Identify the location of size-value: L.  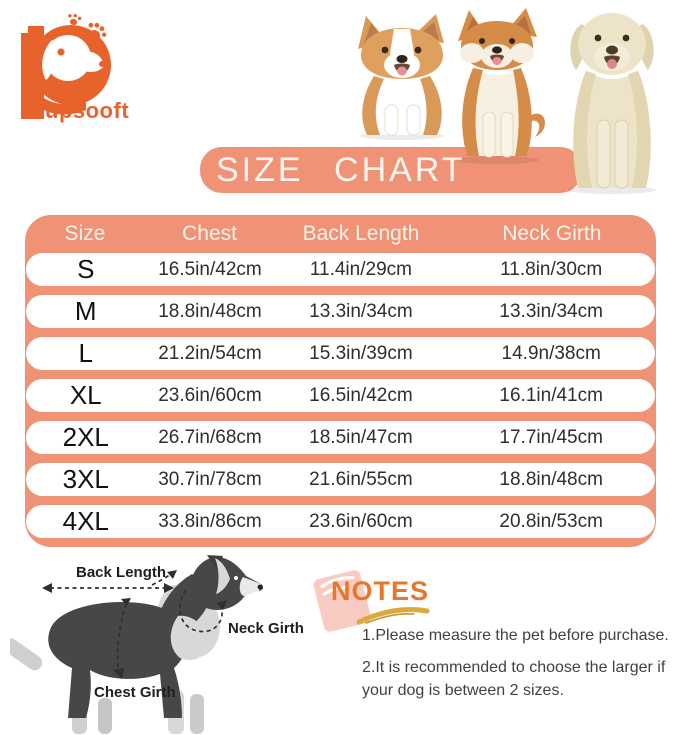
(85, 353).